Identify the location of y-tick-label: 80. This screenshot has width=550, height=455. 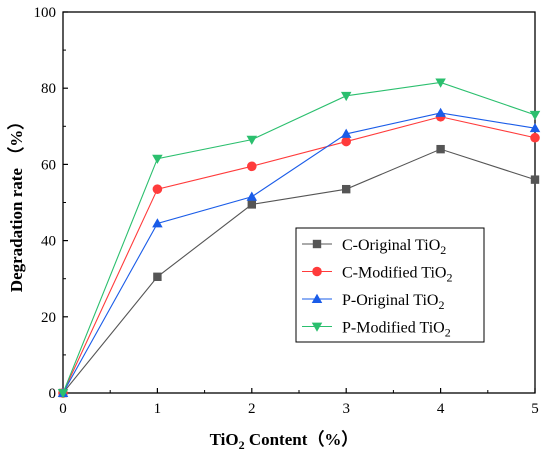
(48, 89).